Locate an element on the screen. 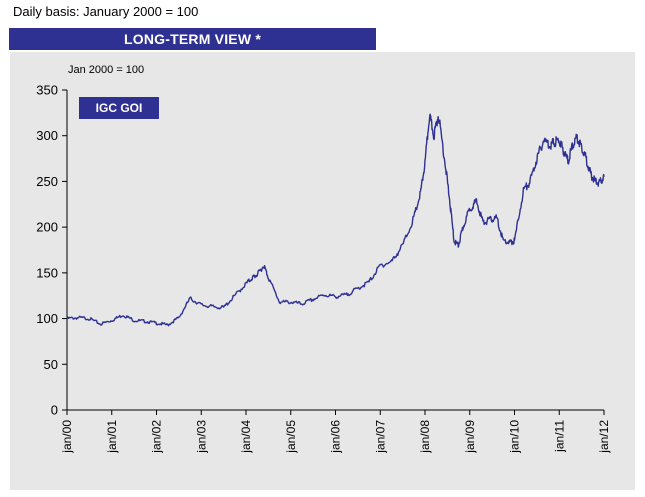 This screenshot has width=645, height=497. x-tick-label: jan/10 is located at coordinates (515, 437).